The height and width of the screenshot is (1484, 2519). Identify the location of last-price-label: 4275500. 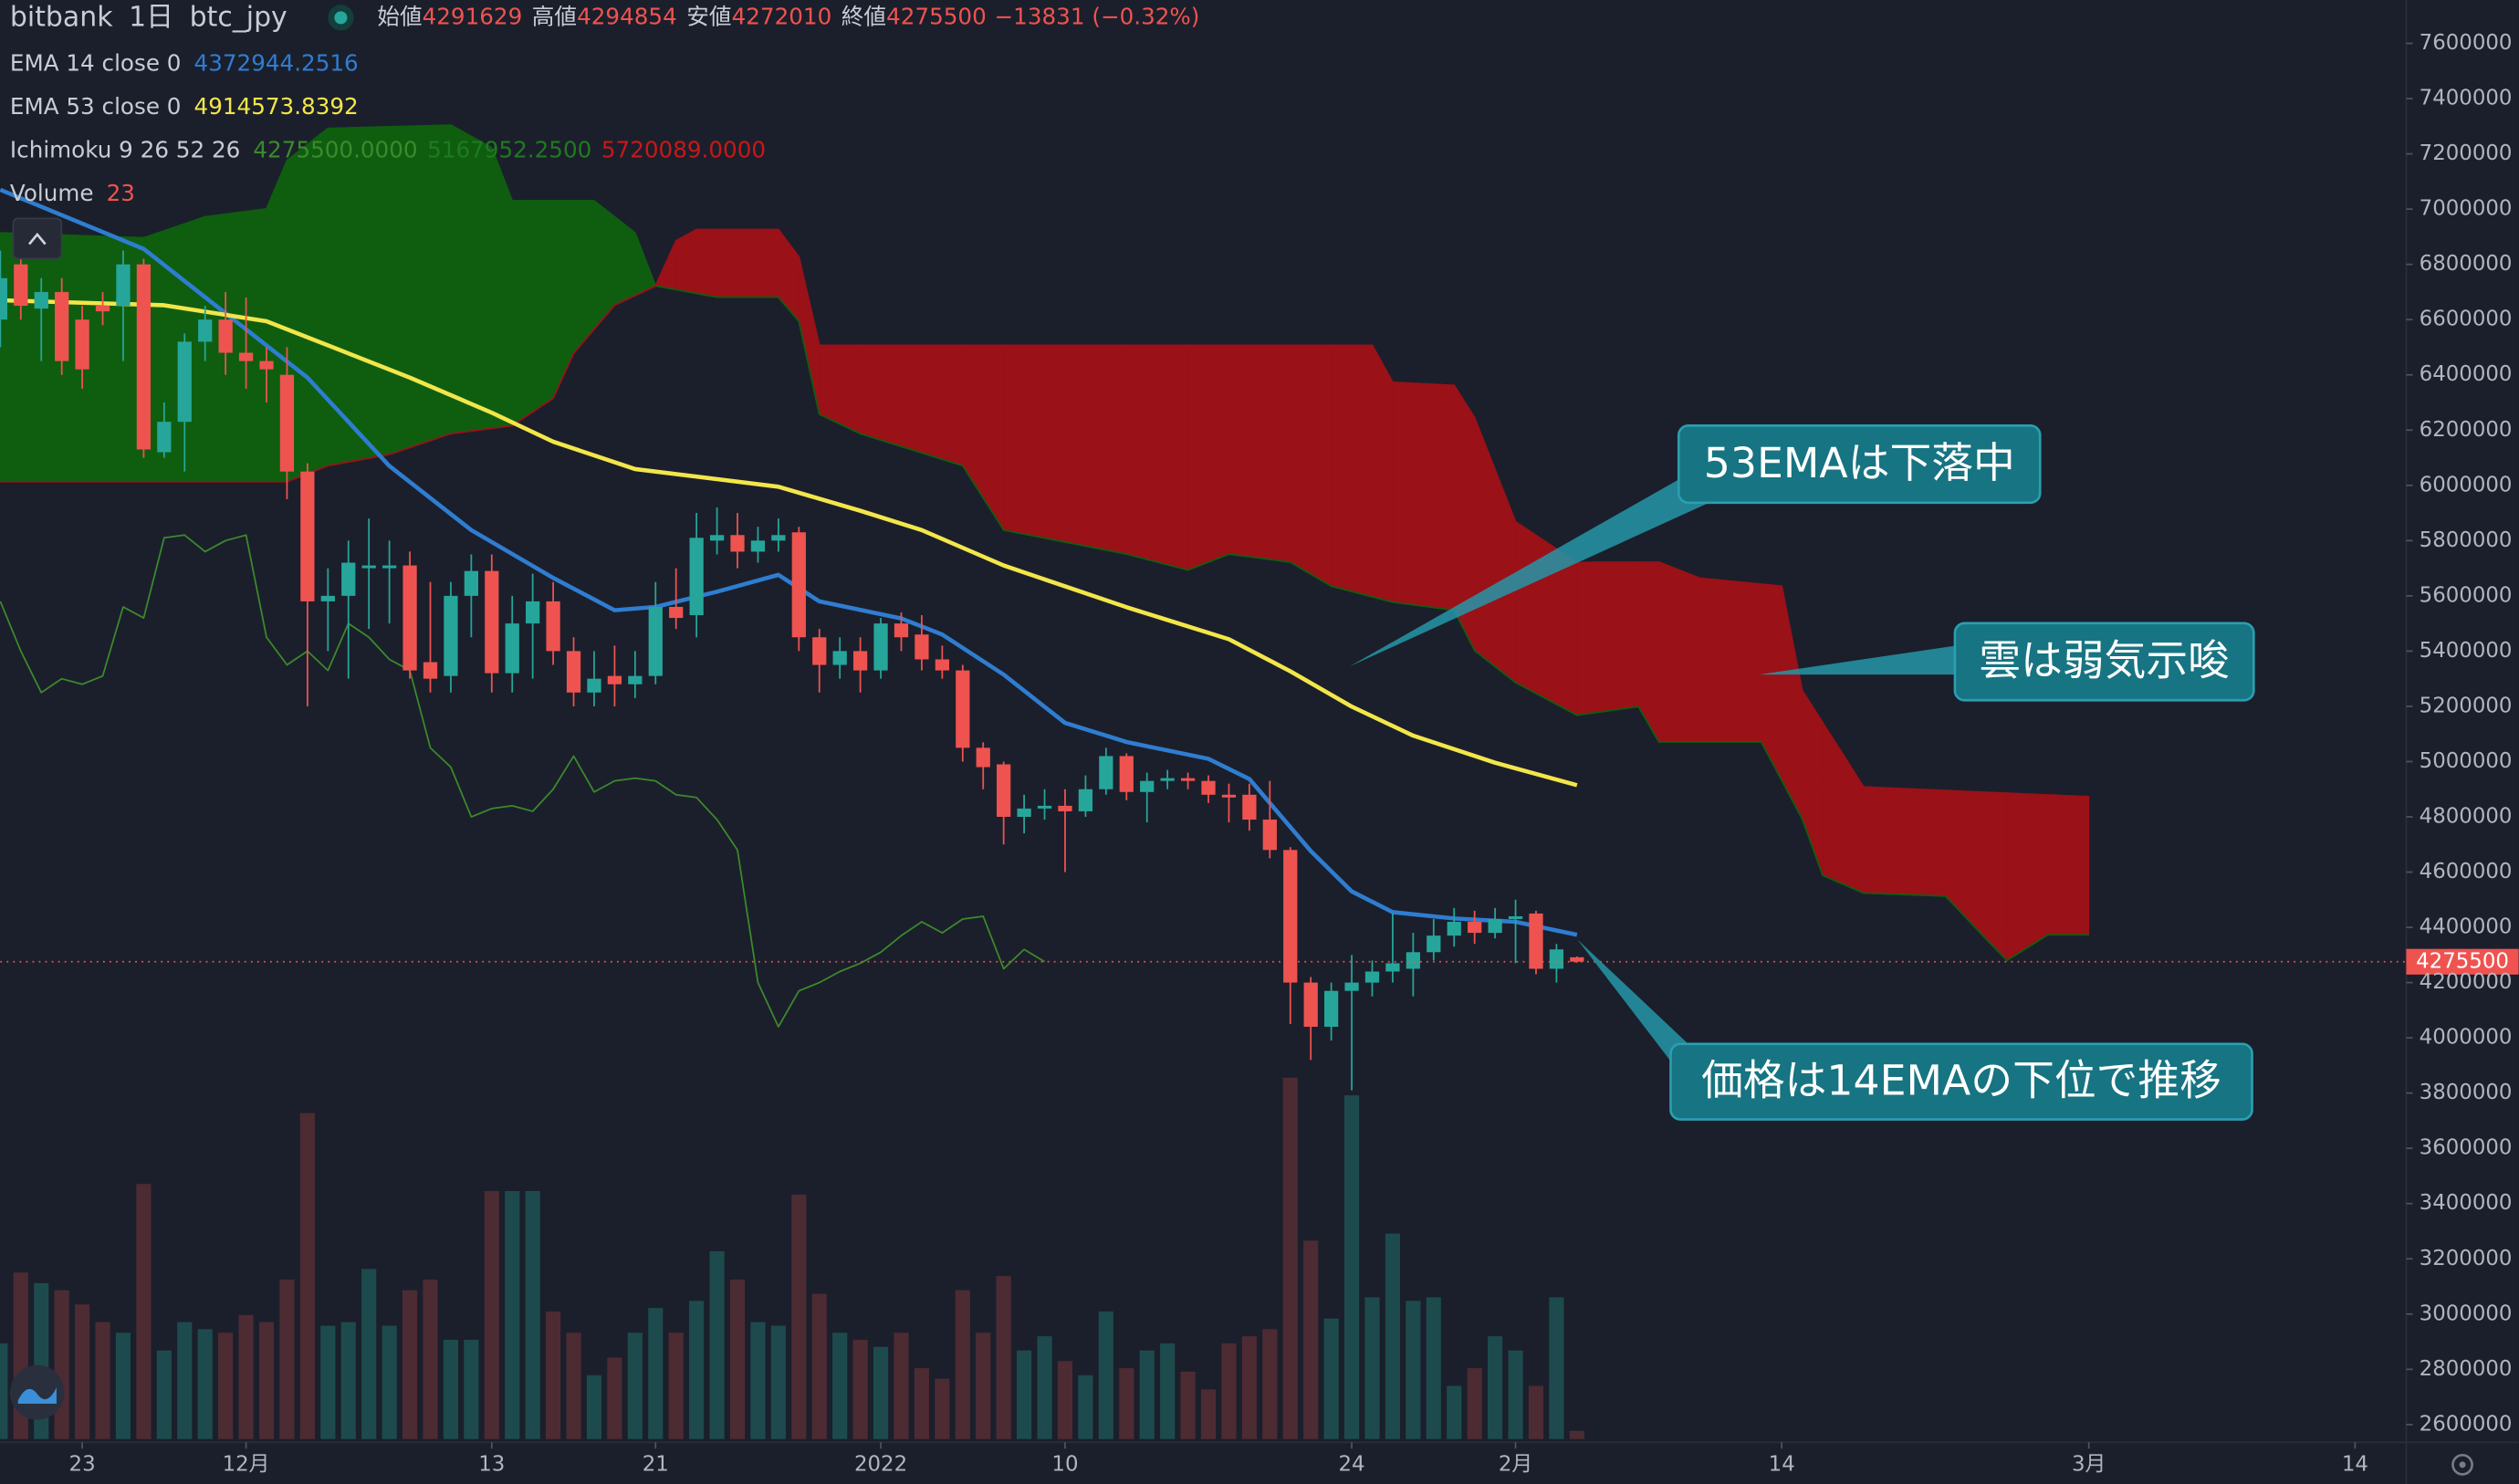
(2462, 961).